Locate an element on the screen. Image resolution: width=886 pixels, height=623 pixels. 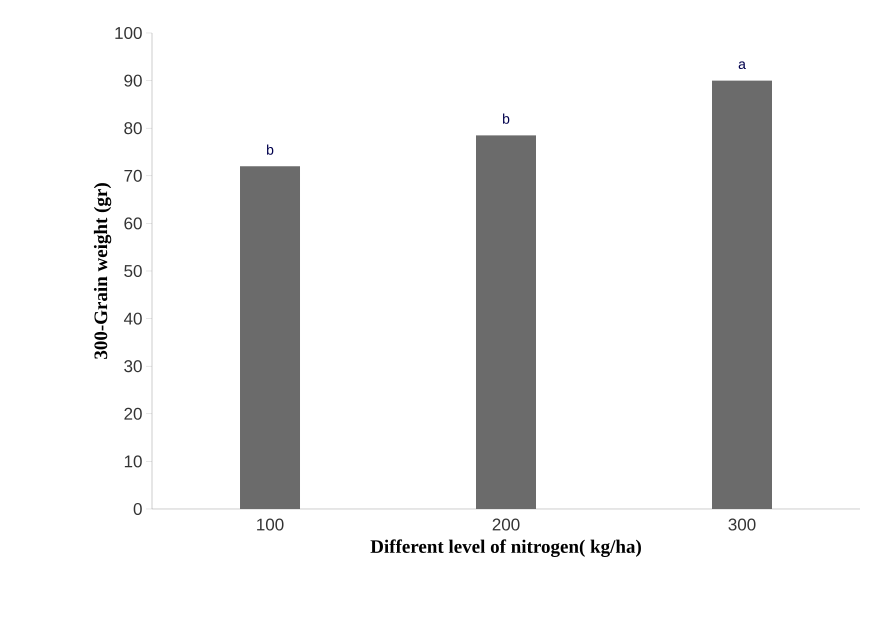
y-tick-label: 80 is located at coordinates (133, 128).